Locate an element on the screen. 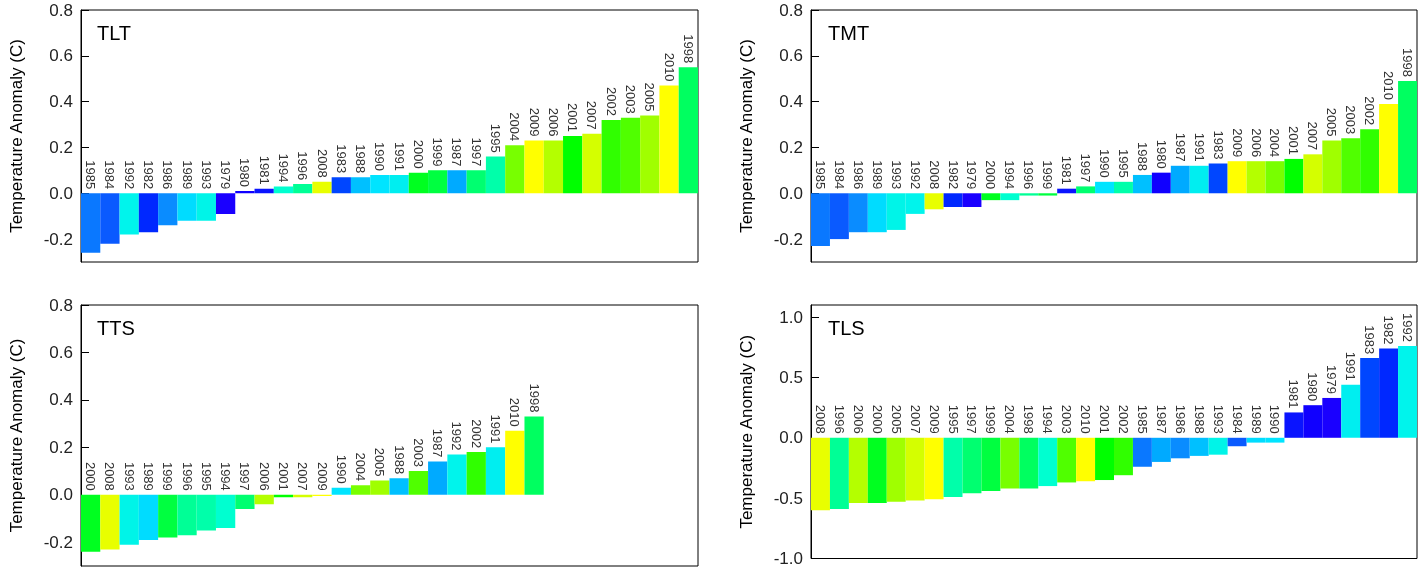 The width and height of the screenshot is (1418, 567). category-label: 1994 is located at coordinates (226, 476).